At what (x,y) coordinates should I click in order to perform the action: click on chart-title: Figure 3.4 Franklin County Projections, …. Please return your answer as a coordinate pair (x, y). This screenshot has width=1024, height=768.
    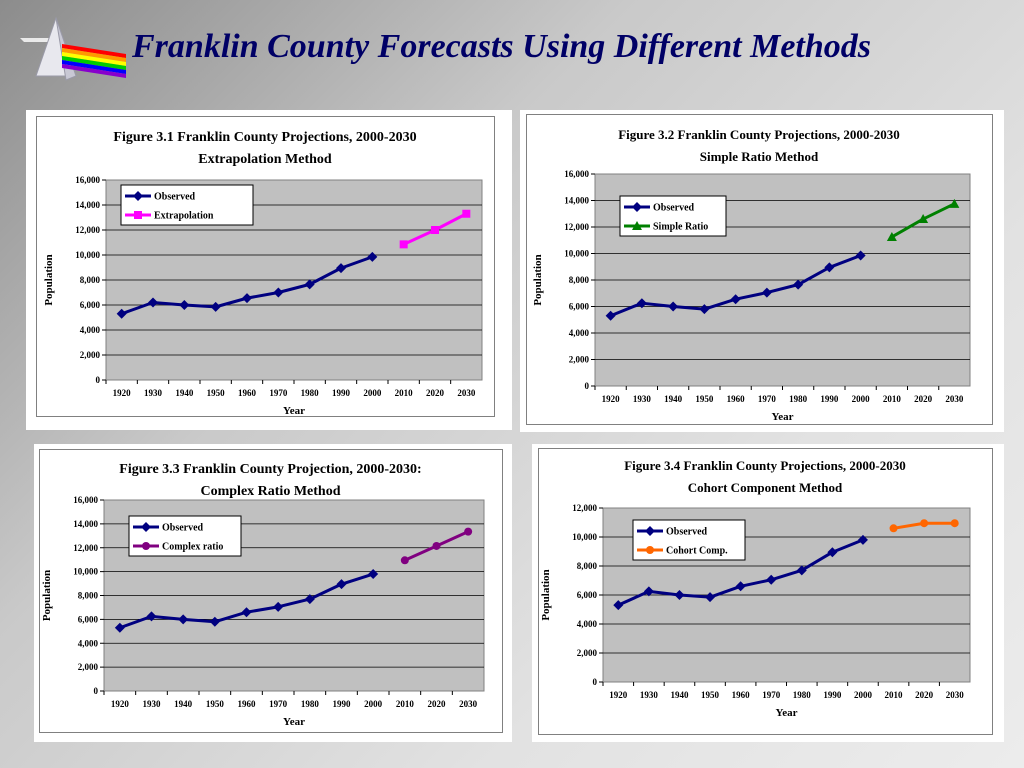
    Looking at the image, I should click on (765, 465).